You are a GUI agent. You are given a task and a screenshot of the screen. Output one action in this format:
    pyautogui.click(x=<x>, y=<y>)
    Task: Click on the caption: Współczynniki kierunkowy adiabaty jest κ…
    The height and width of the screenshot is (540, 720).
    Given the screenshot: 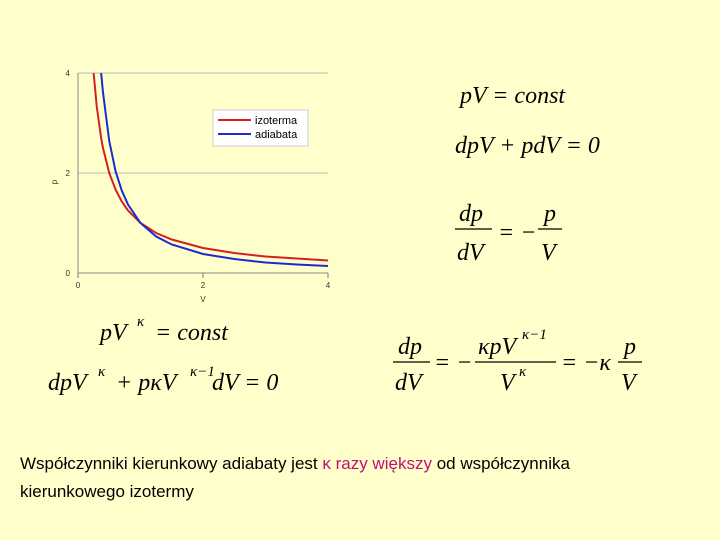 What is the action you would take?
    pyautogui.click(x=295, y=478)
    